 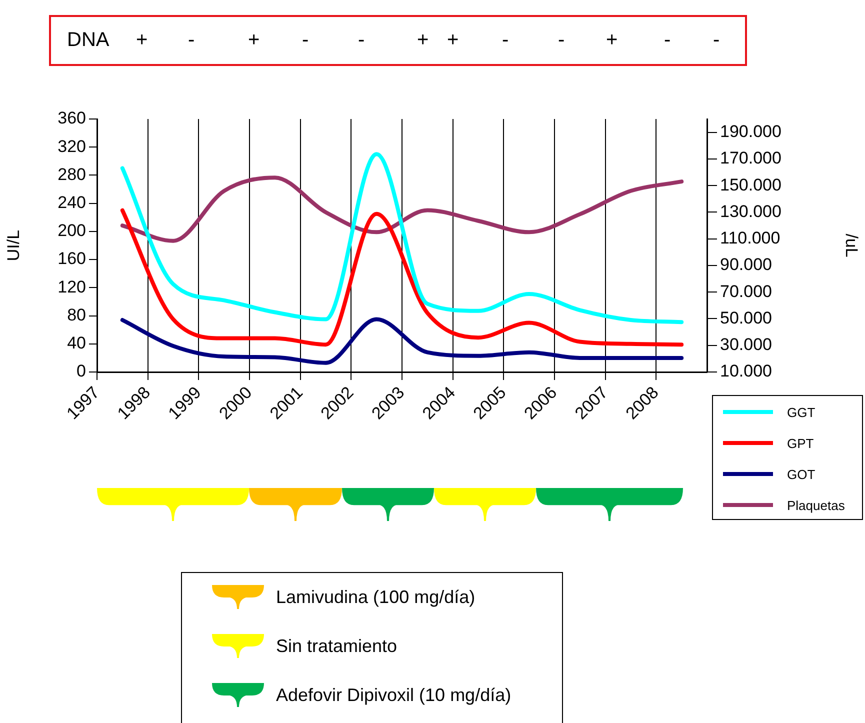 What do you see at coordinates (751, 184) in the screenshot?
I see `y2-tick-label: 150.000` at bounding box center [751, 184].